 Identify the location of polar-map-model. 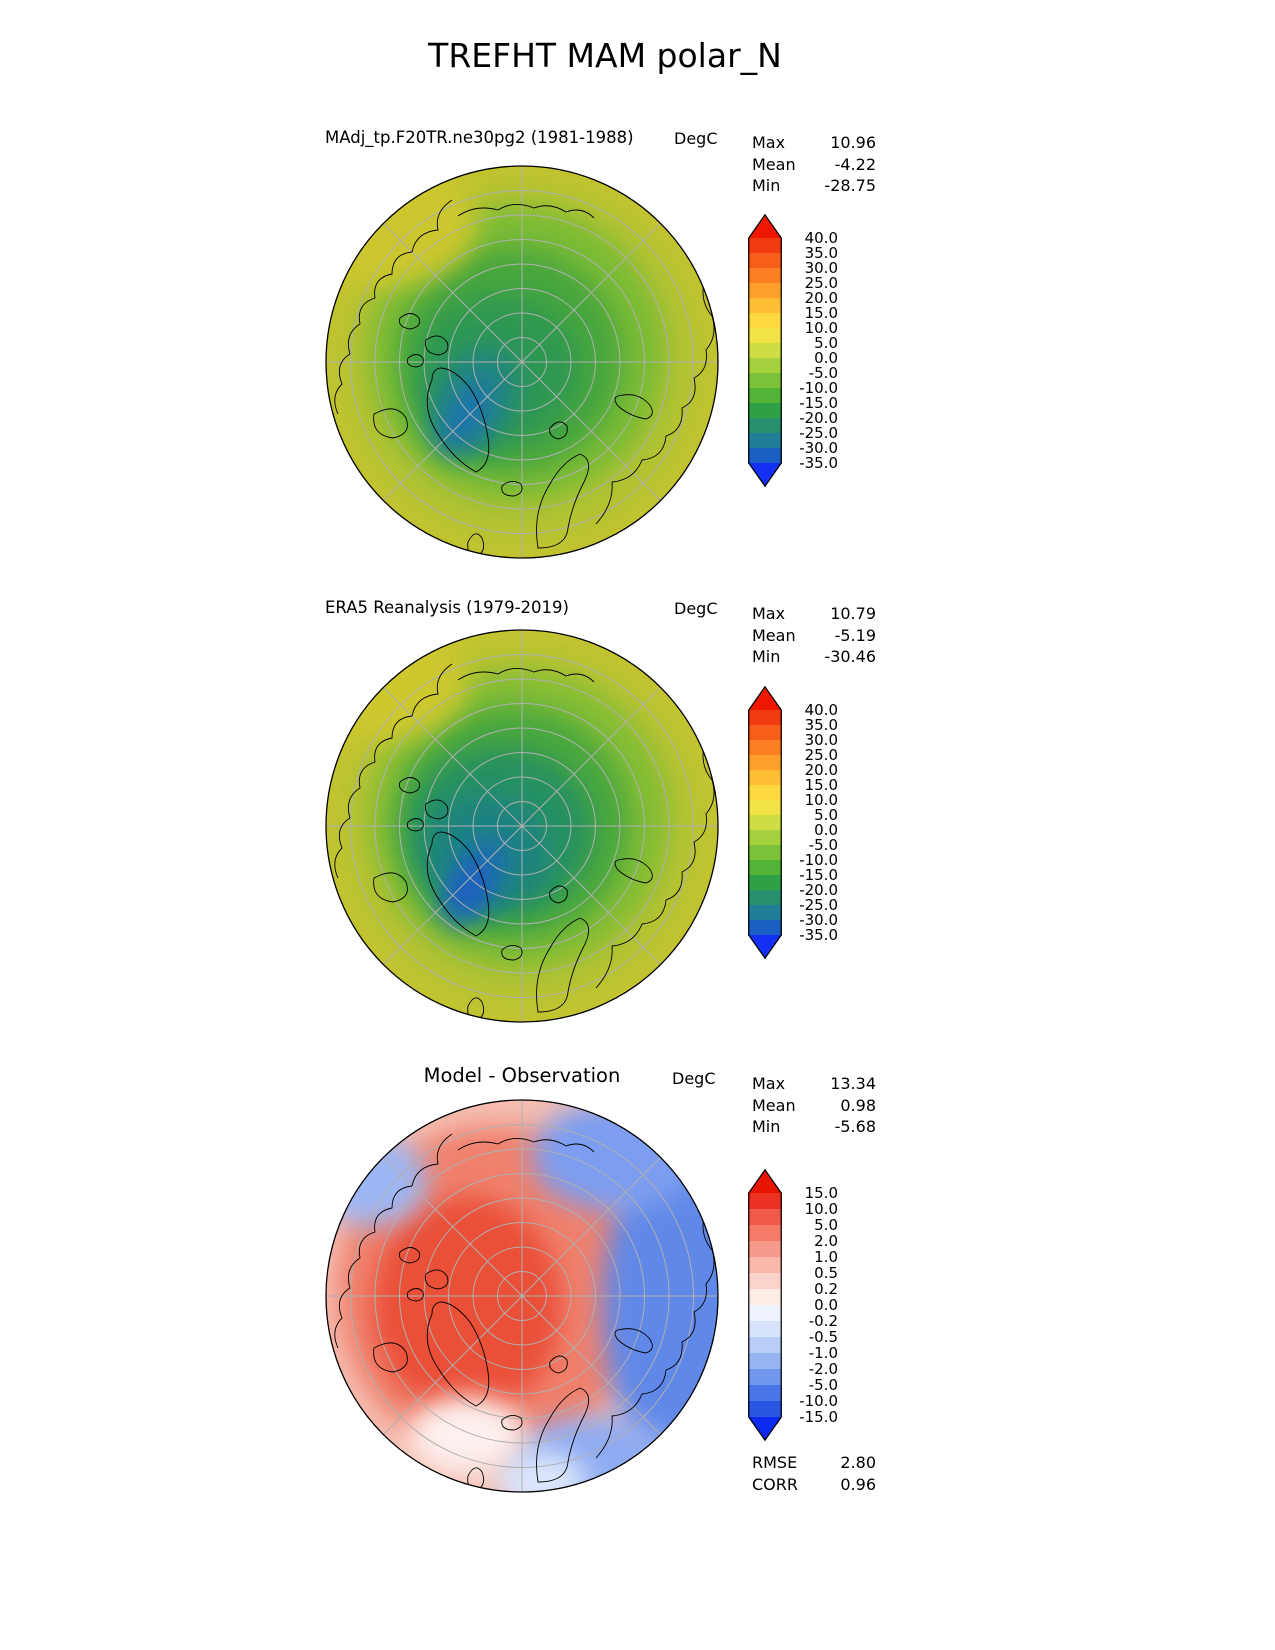
(522, 362).